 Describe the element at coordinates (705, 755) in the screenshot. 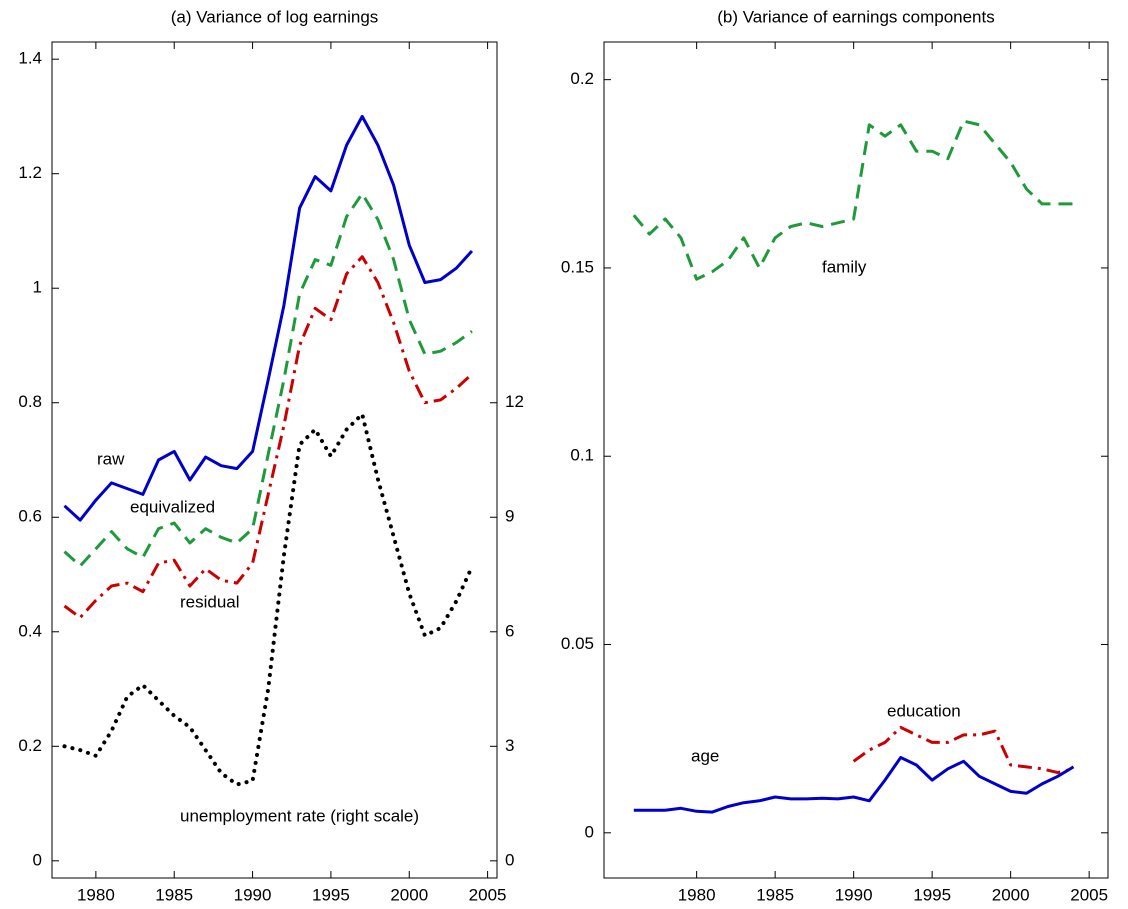

I see `series-label: age` at that location.